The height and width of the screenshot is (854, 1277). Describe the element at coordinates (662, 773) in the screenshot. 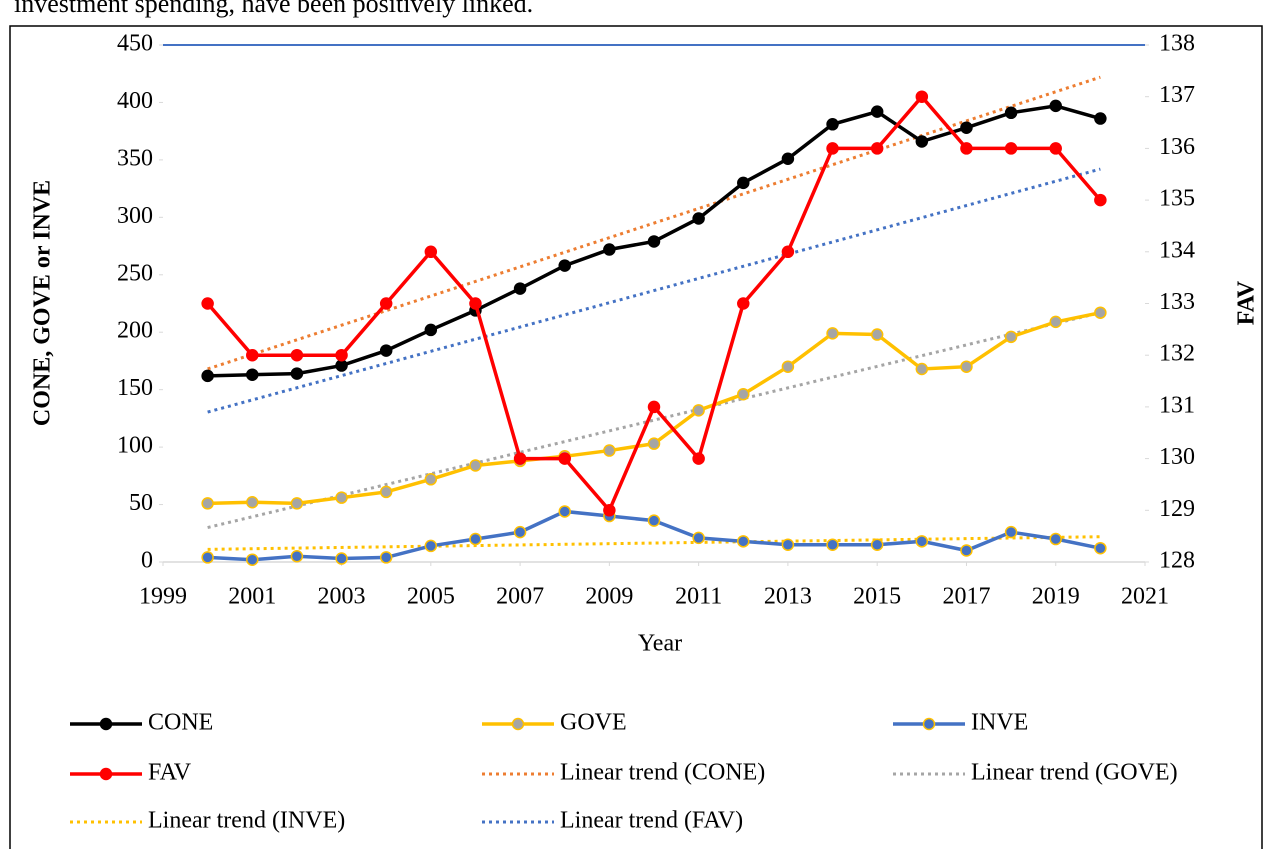

I see `legend-label: Linear trend (CONE)` at that location.